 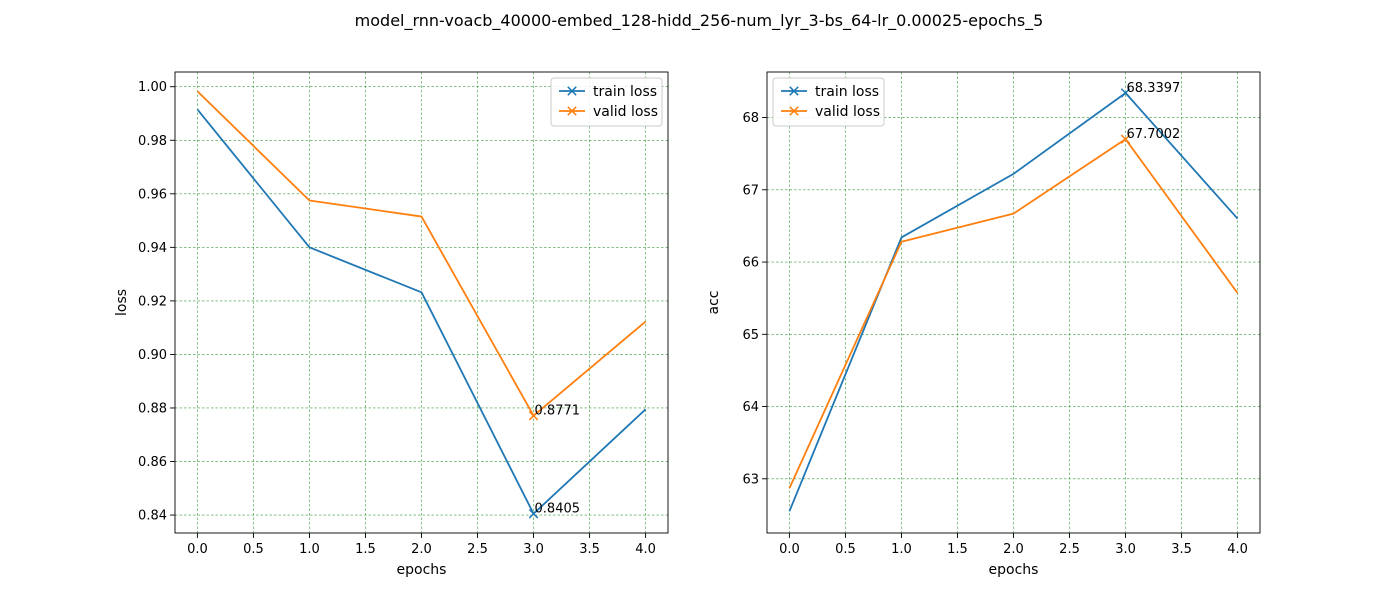 What do you see at coordinates (1154, 88) in the screenshot?
I see `data-label: 68.3397` at bounding box center [1154, 88].